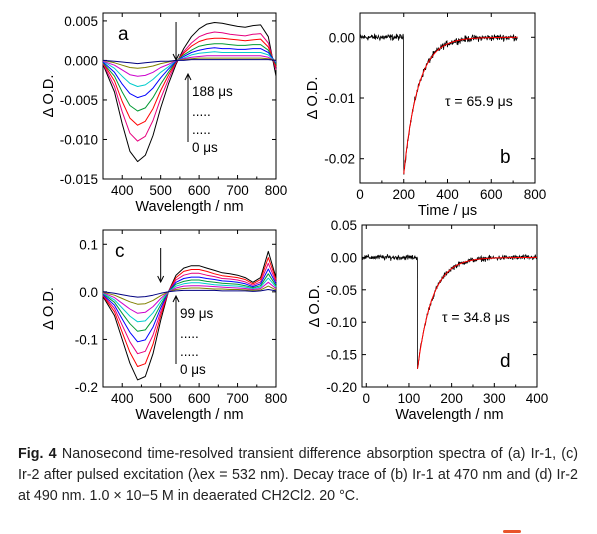  Describe the element at coordinates (197, 313) in the screenshot. I see `time-annotation-text: 99 μs` at that location.